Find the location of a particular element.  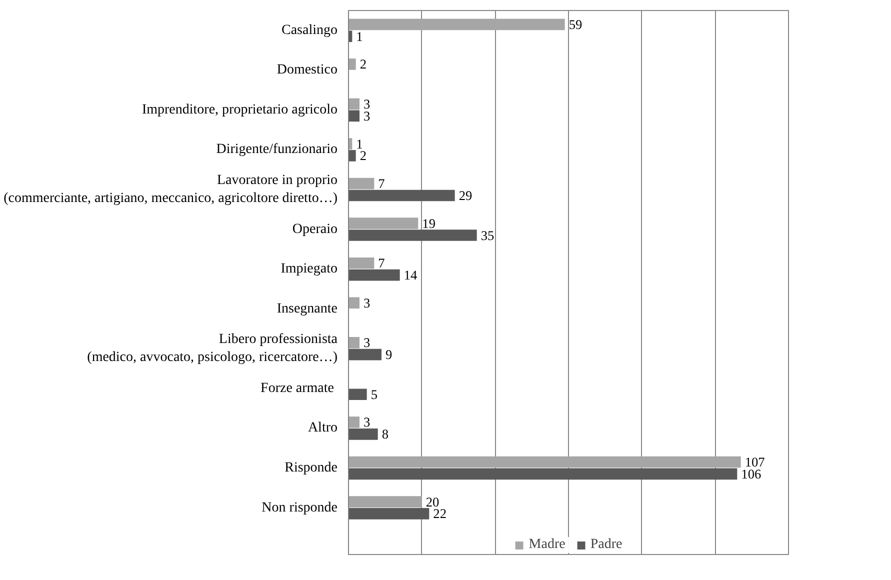

data-label: 1 is located at coordinates (359, 36).